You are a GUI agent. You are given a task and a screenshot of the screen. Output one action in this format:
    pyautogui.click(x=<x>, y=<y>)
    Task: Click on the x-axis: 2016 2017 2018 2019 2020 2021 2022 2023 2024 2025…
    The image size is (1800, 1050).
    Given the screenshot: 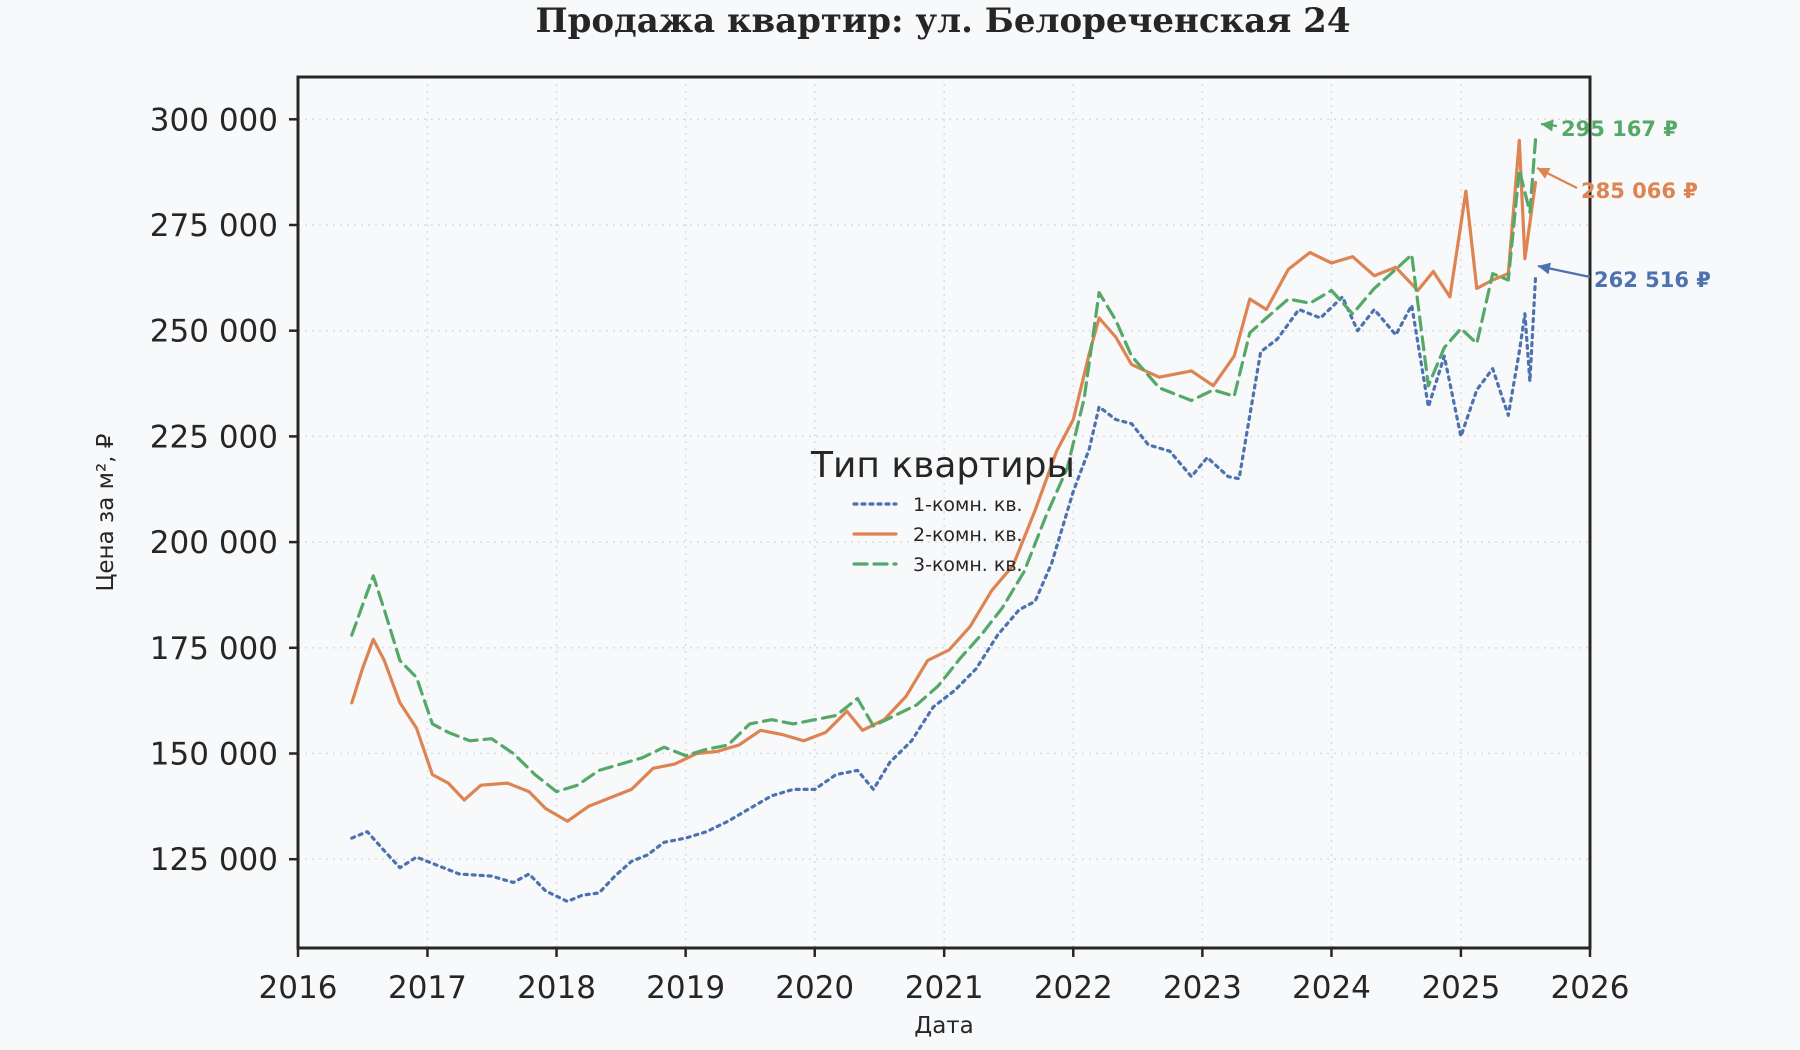 What is the action you would take?
    pyautogui.click(x=944, y=977)
    